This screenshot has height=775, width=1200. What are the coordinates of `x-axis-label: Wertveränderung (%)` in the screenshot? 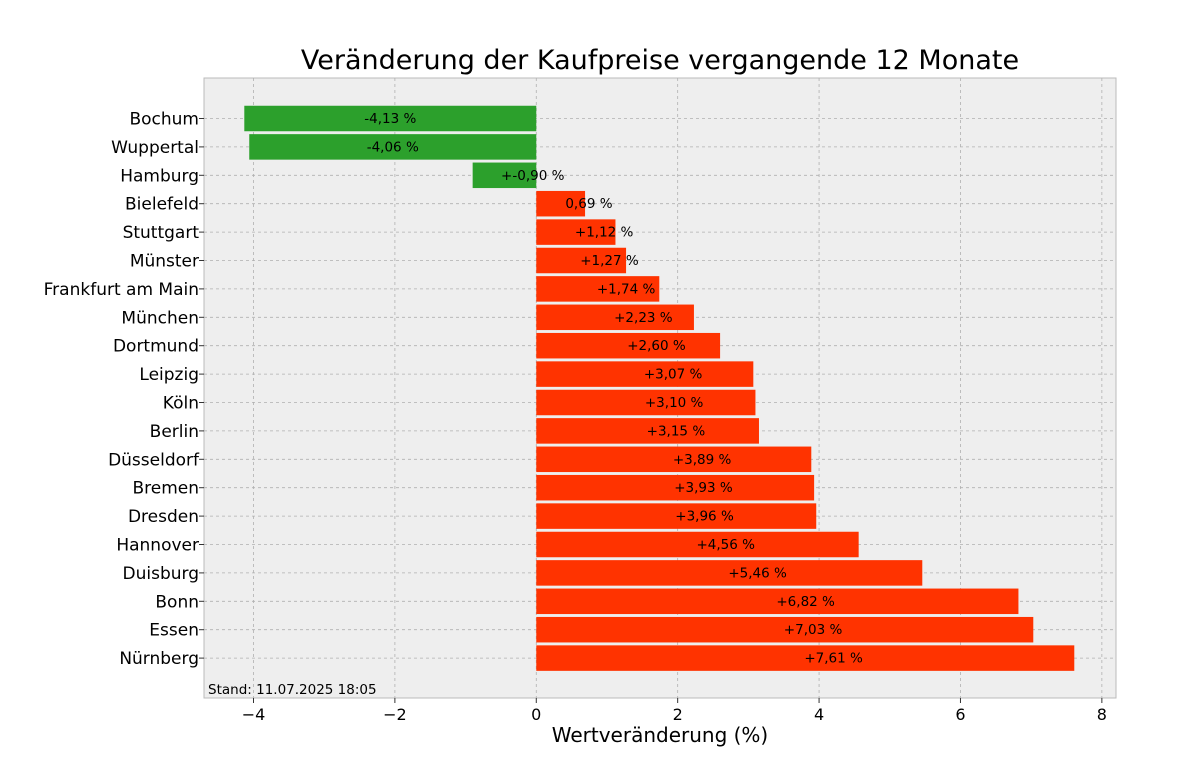 It's located at (660, 735).